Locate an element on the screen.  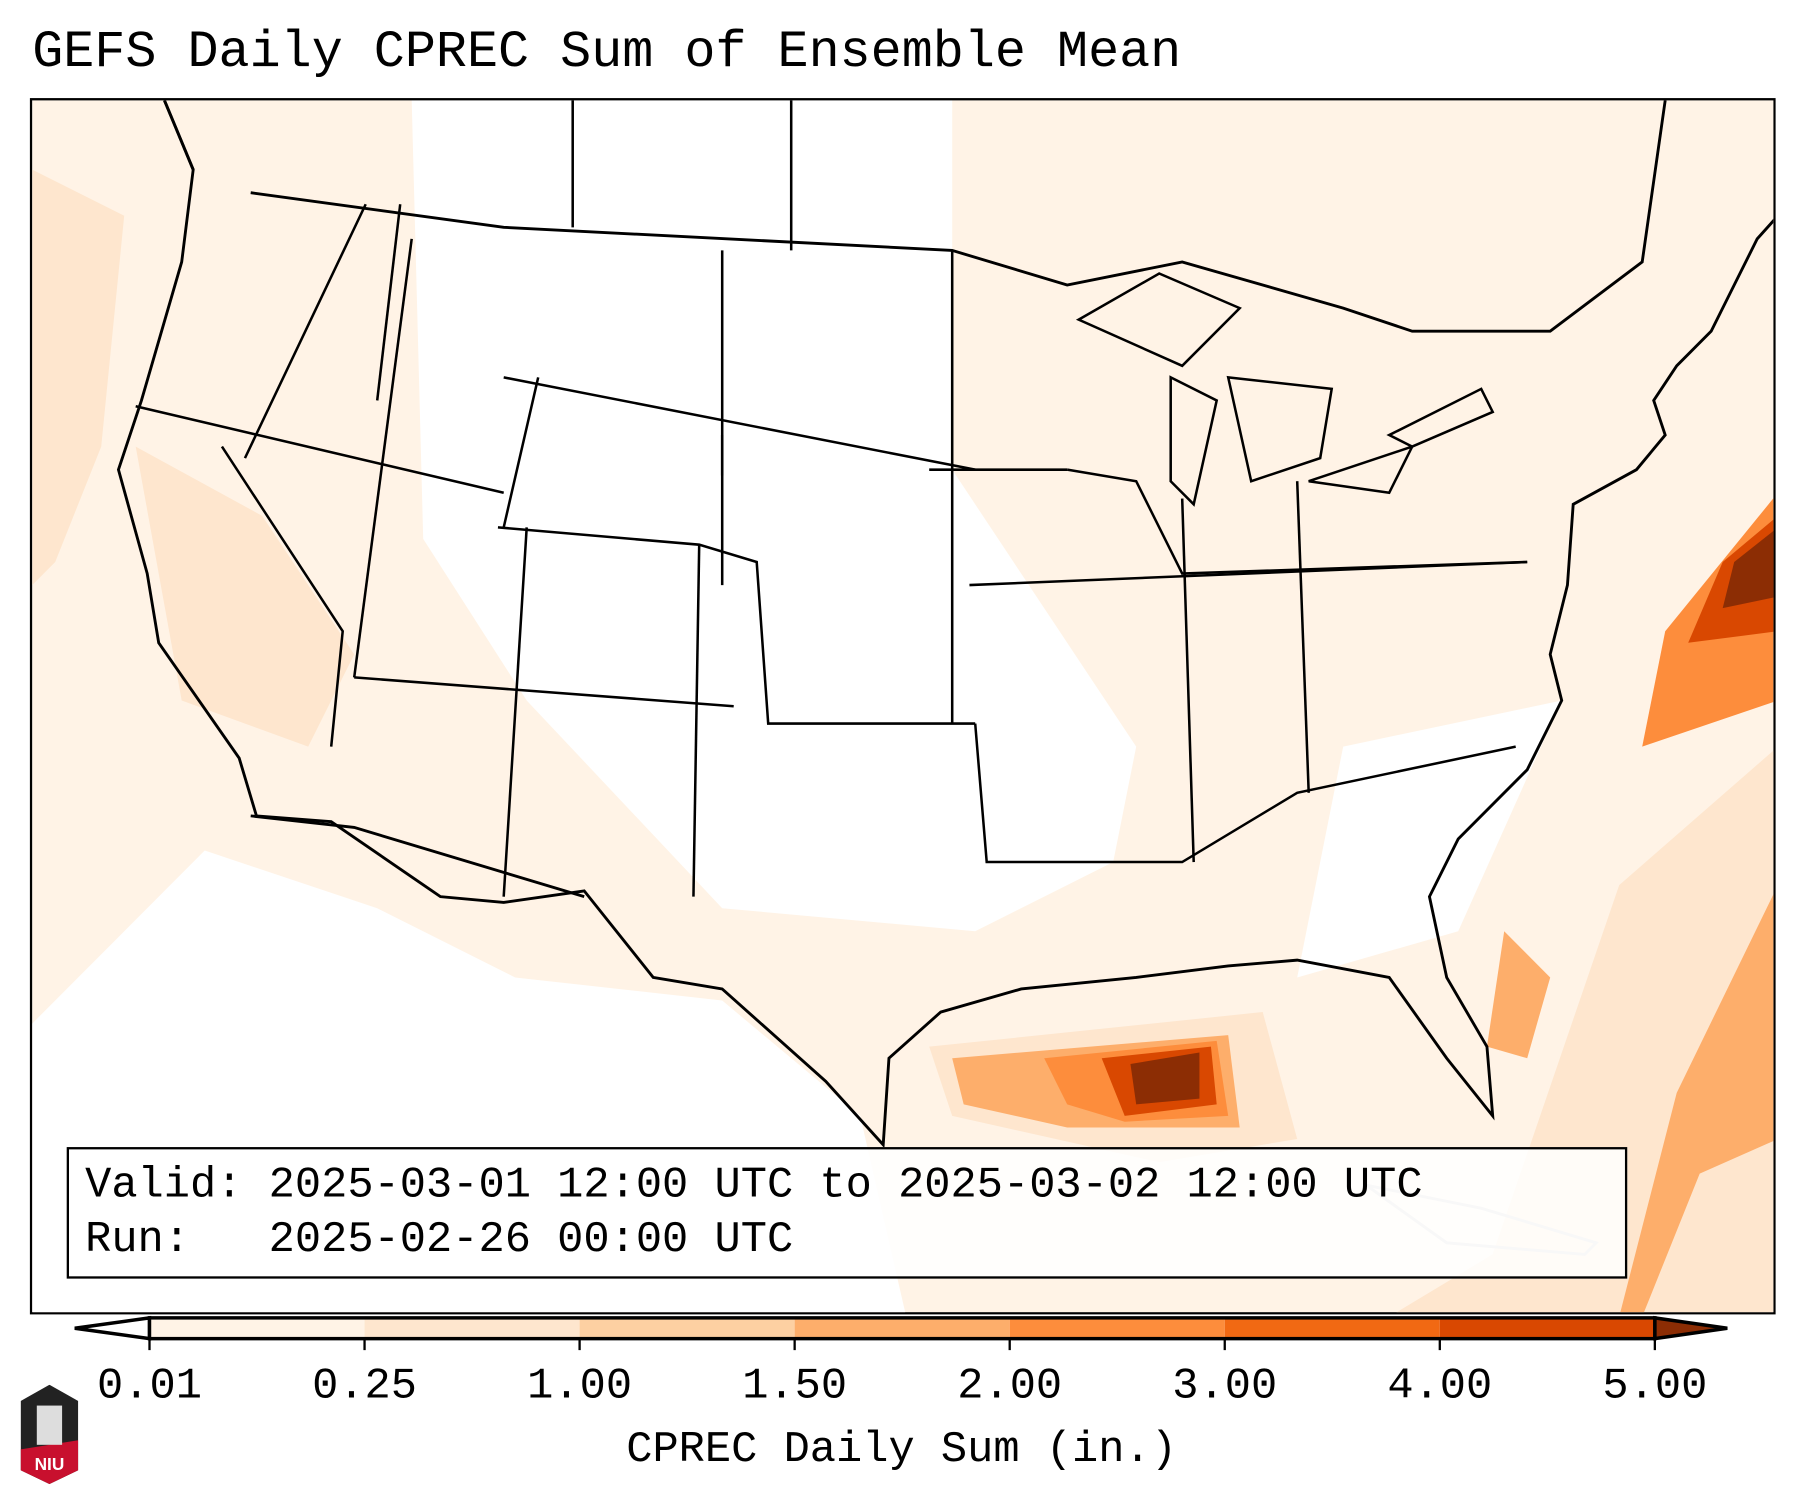
run-time: 2025-02-26 00:00 UTC is located at coordinates (531, 1240).